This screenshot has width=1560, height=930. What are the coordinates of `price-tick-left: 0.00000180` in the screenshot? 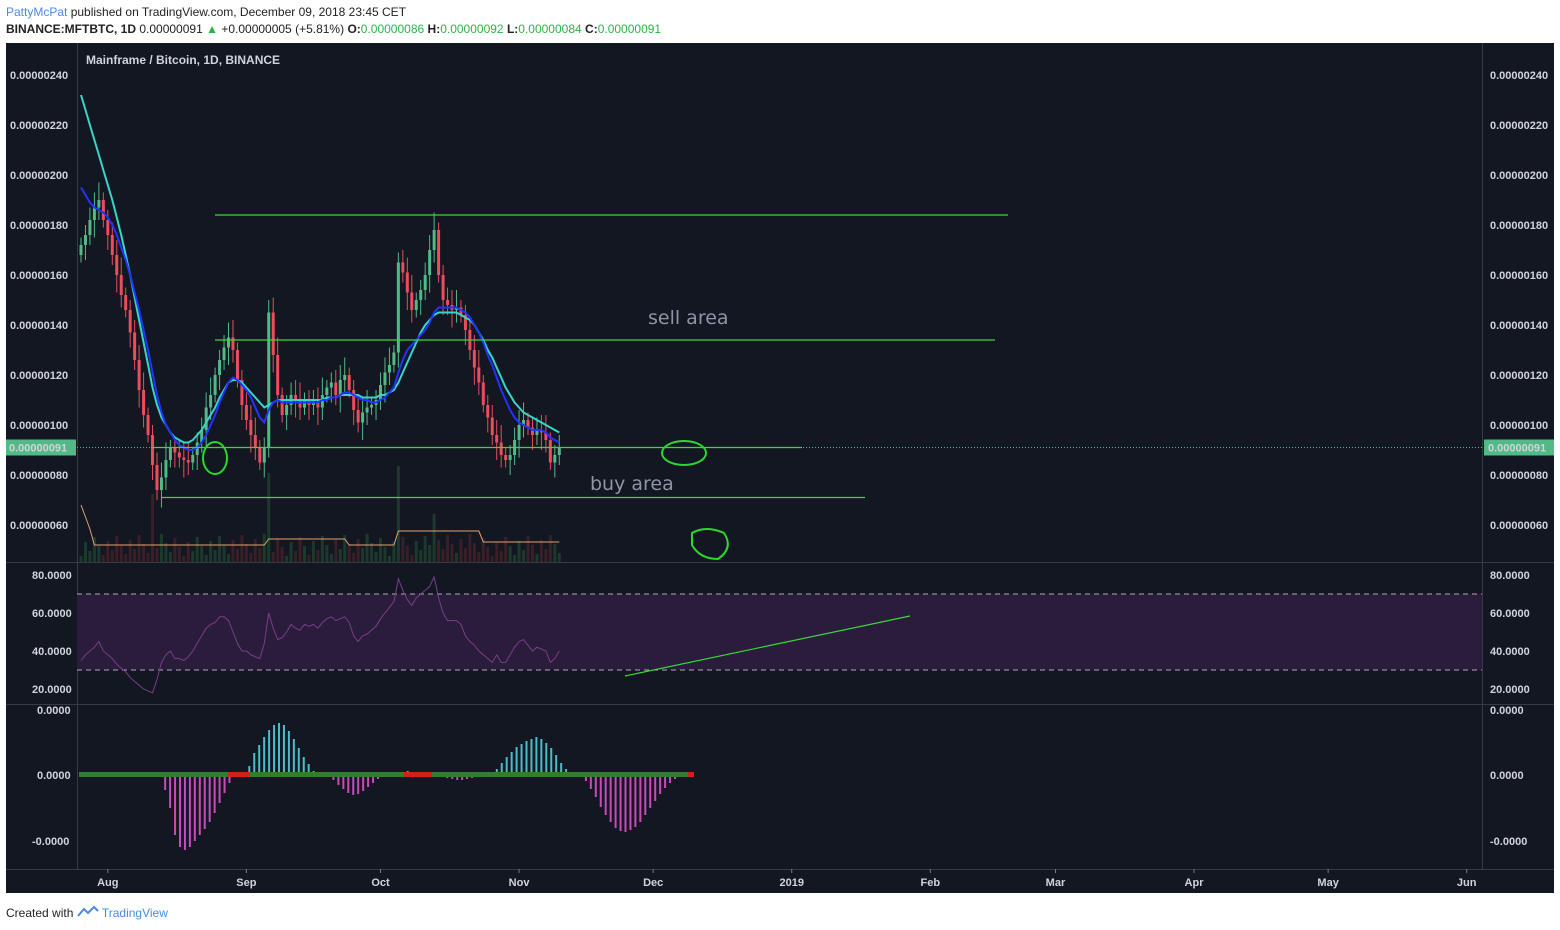 It's located at (39, 226).